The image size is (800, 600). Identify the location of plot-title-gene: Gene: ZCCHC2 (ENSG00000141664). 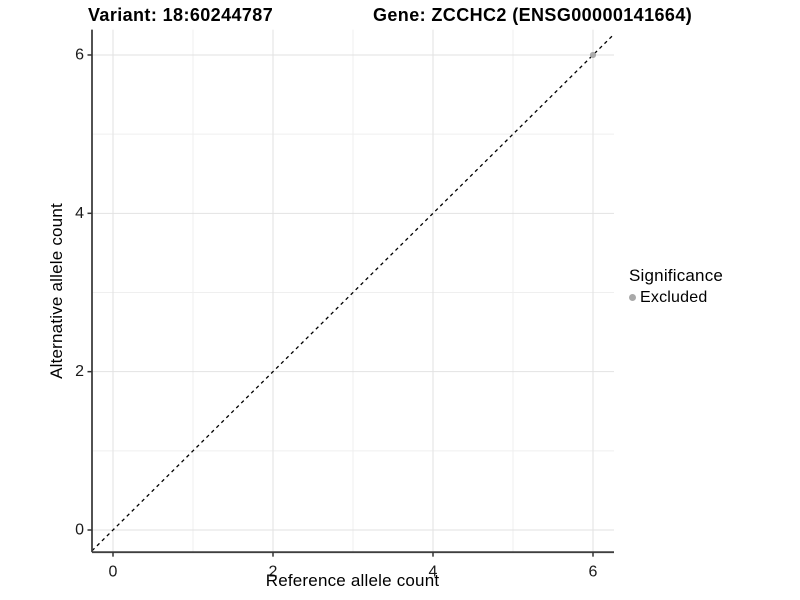
(533, 15).